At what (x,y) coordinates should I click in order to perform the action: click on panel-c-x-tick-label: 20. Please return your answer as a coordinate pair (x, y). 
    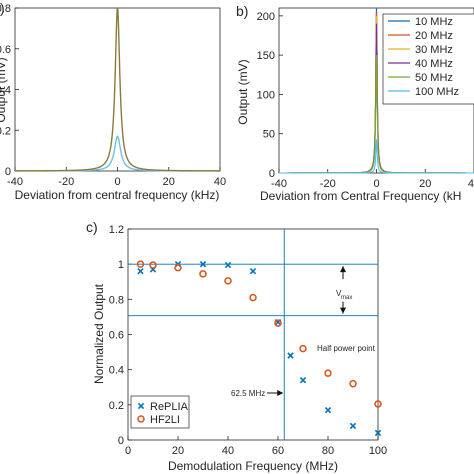
    Looking at the image, I should click on (178, 451).